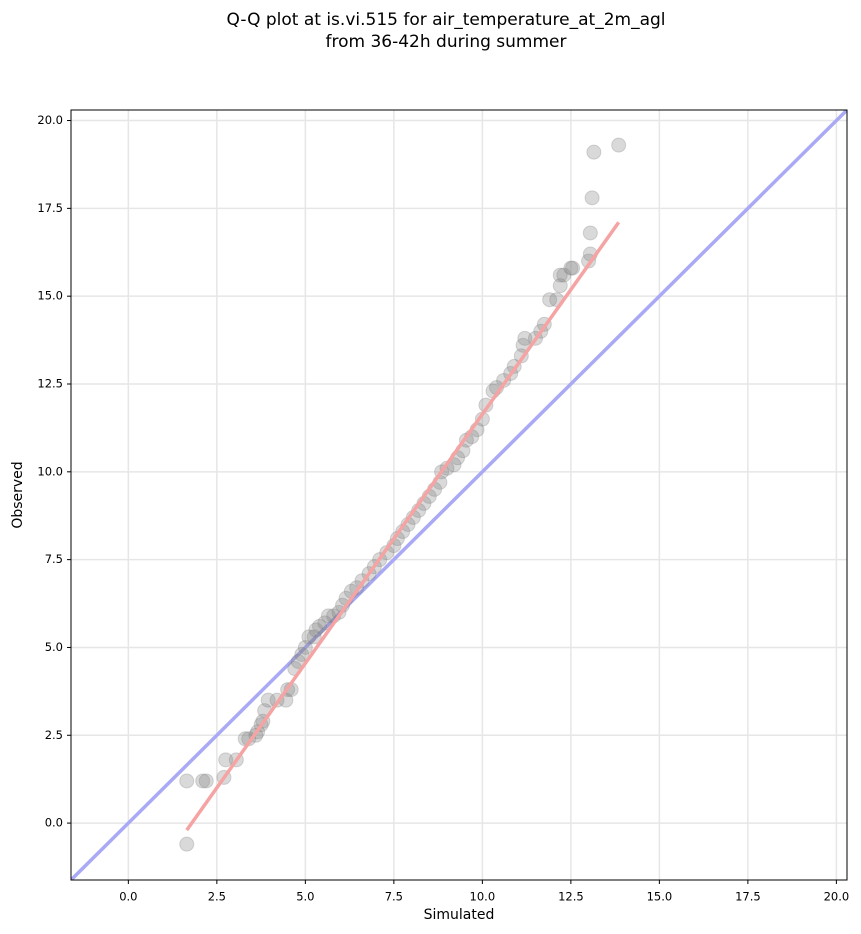 The height and width of the screenshot is (934, 861). Describe the element at coordinates (748, 897) in the screenshot. I see `x-tick-label: 17.5` at that location.